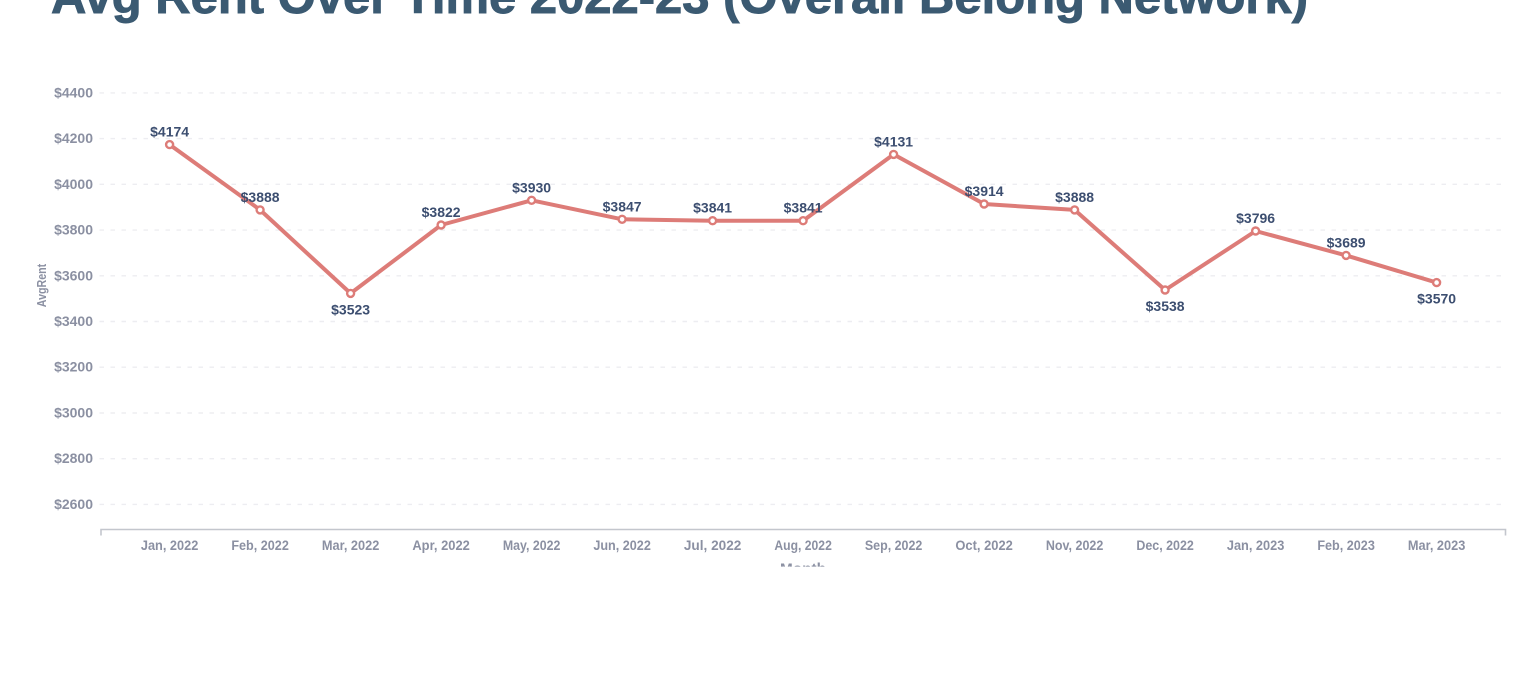 This screenshot has width=1536, height=700. Describe the element at coordinates (441, 545) in the screenshot. I see `svg-text: Apr, 2022` at that location.